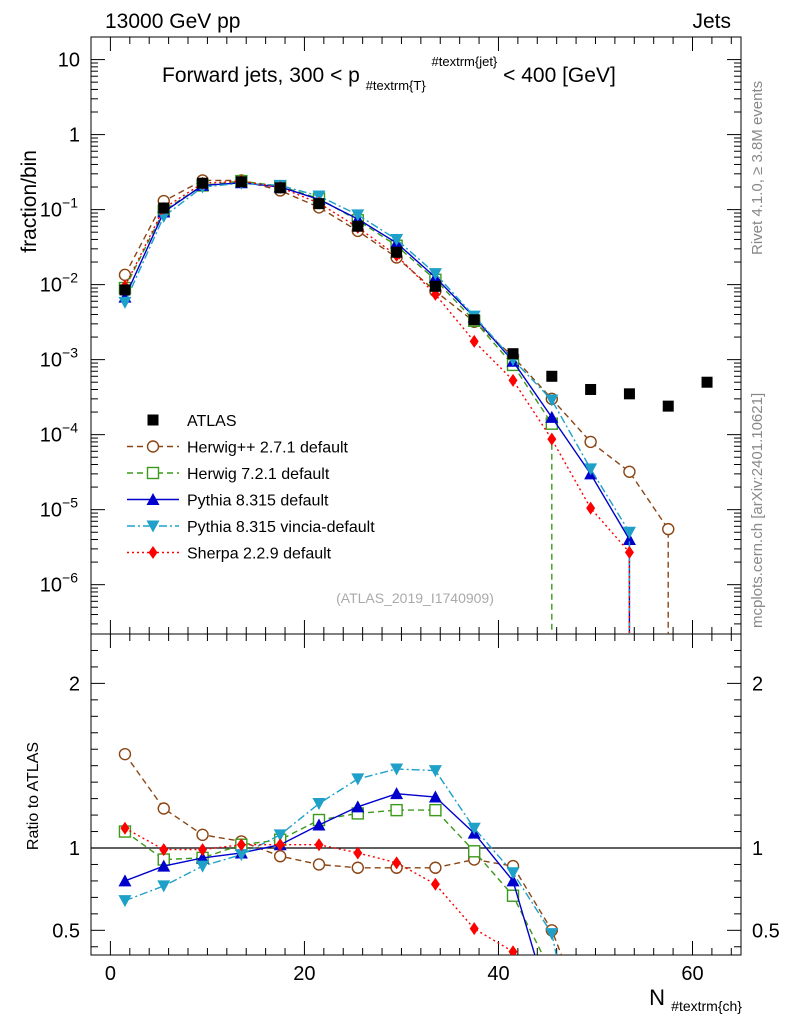  Describe the element at coordinates (70, 203) in the screenshot. I see `ytick-exponent: −1` at that location.